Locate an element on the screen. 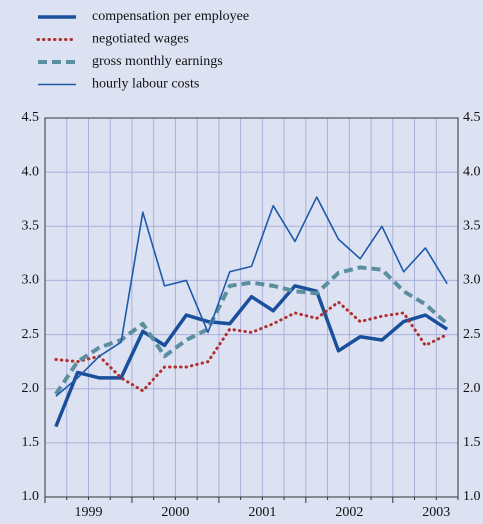 Image resolution: width=483 pixels, height=524 pixels. y2-tick-label: 3.0 is located at coordinates (472, 280).